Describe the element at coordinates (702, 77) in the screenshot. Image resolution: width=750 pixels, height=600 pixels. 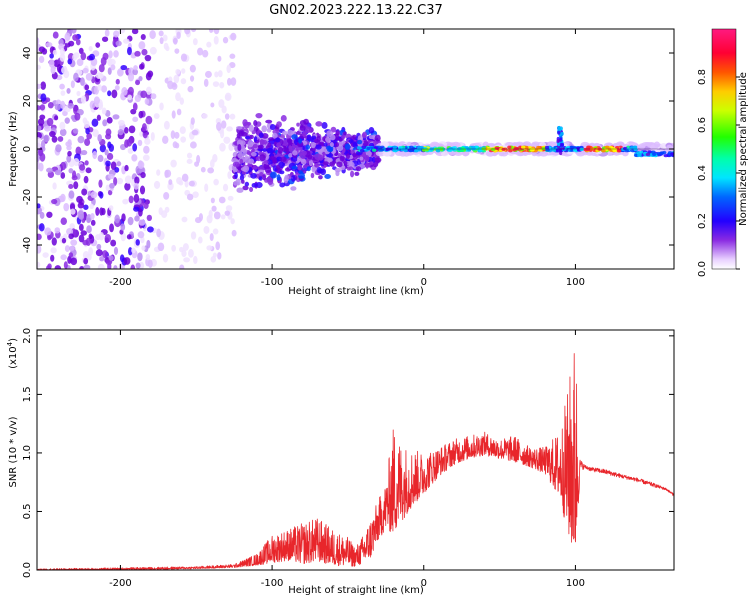
I see `colorbar-tick-label: 0.8` at that location.